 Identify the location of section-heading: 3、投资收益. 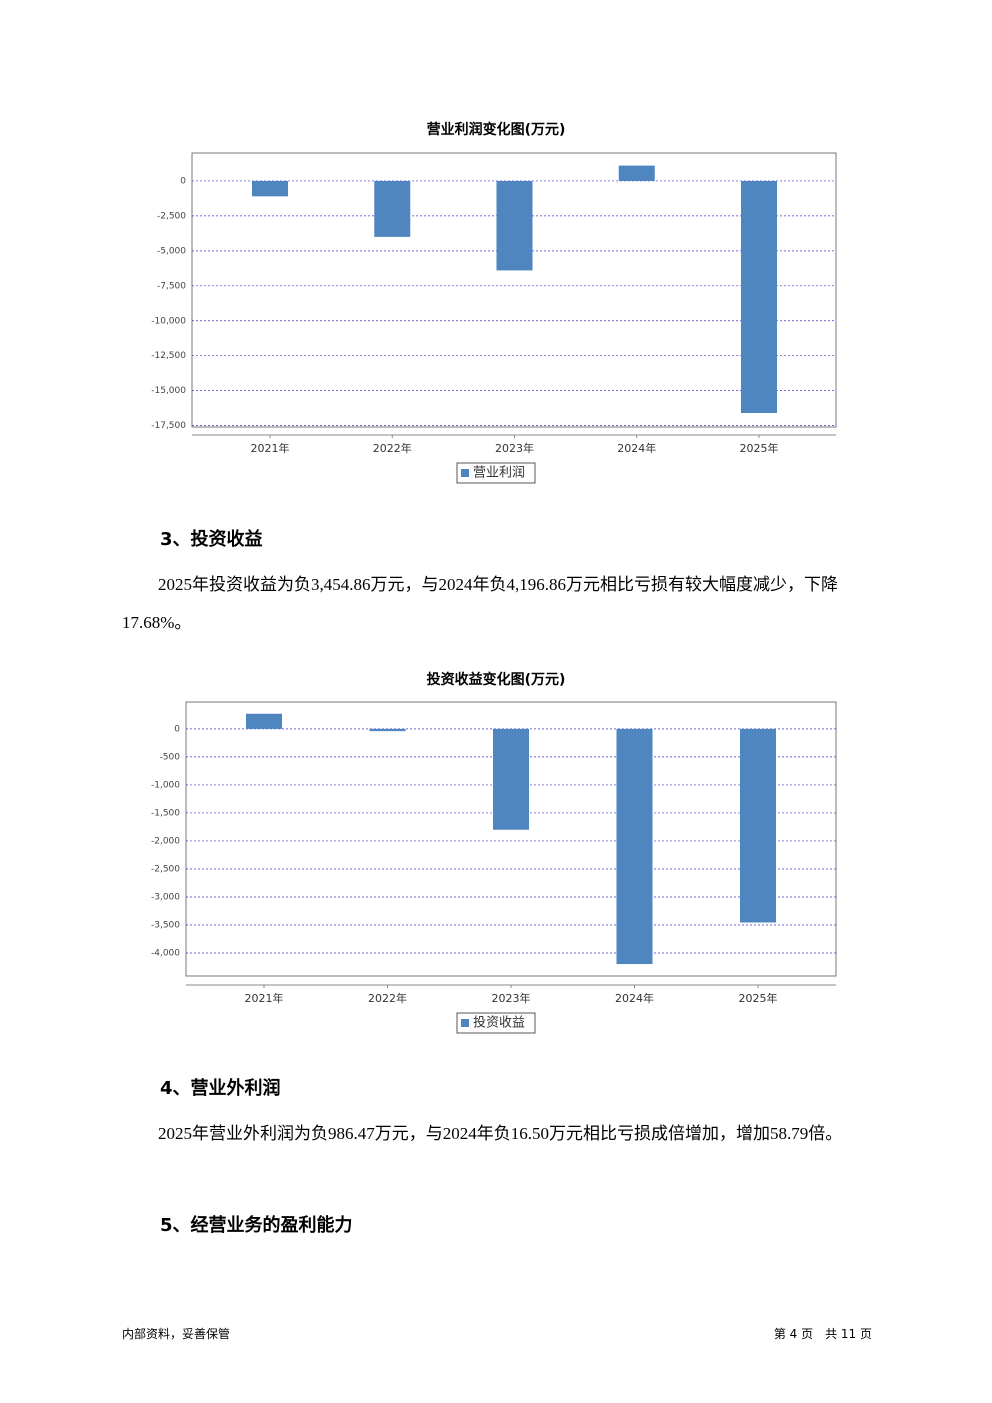
(211, 539).